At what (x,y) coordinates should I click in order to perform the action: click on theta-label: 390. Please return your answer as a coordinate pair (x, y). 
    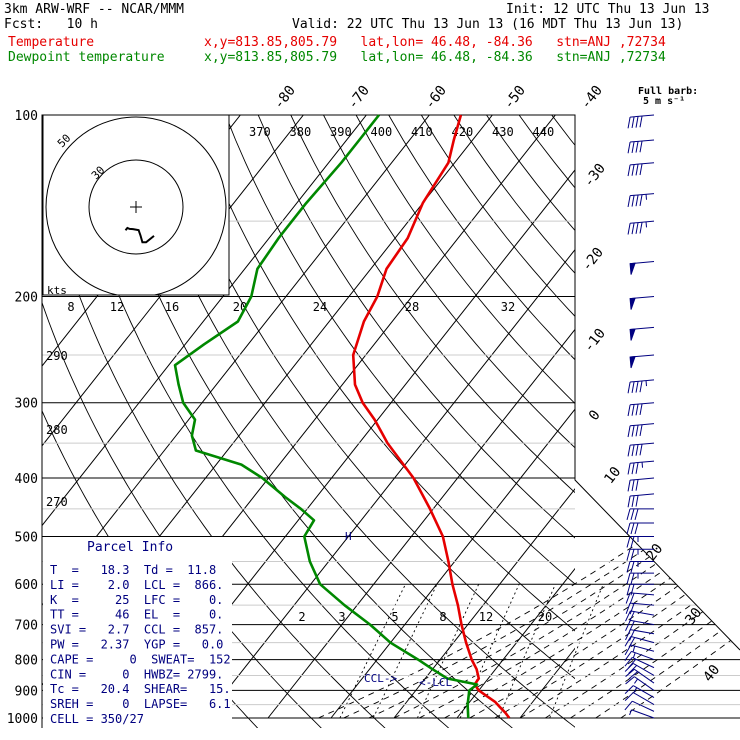
    Looking at the image, I should click on (341, 132).